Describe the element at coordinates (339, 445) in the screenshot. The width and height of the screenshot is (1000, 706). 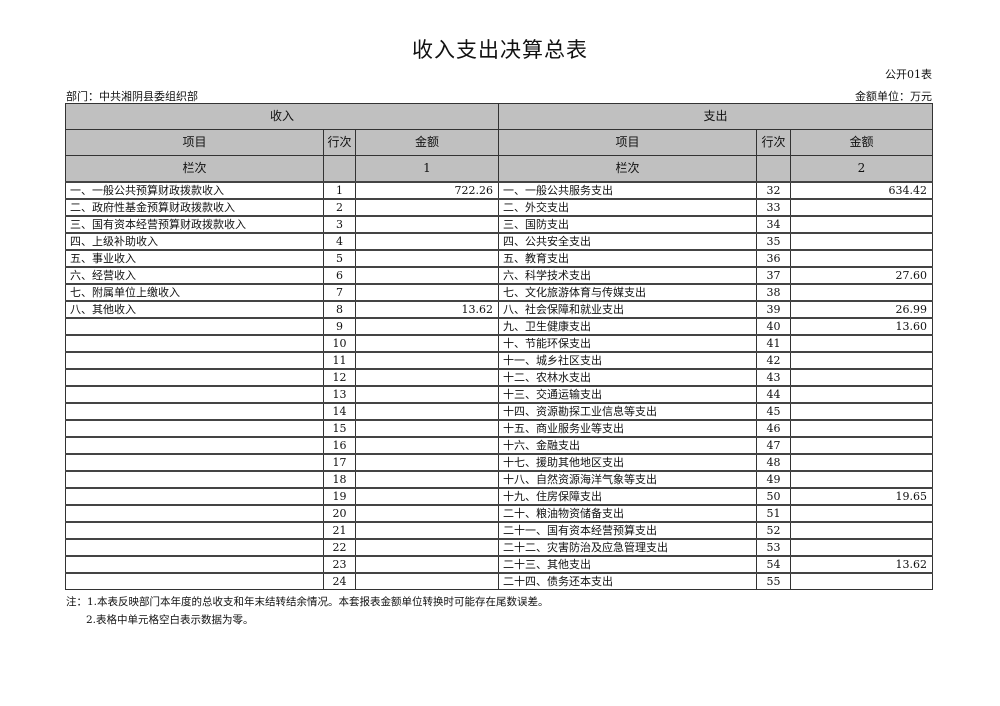
I see `income-line-no: 16` at that location.